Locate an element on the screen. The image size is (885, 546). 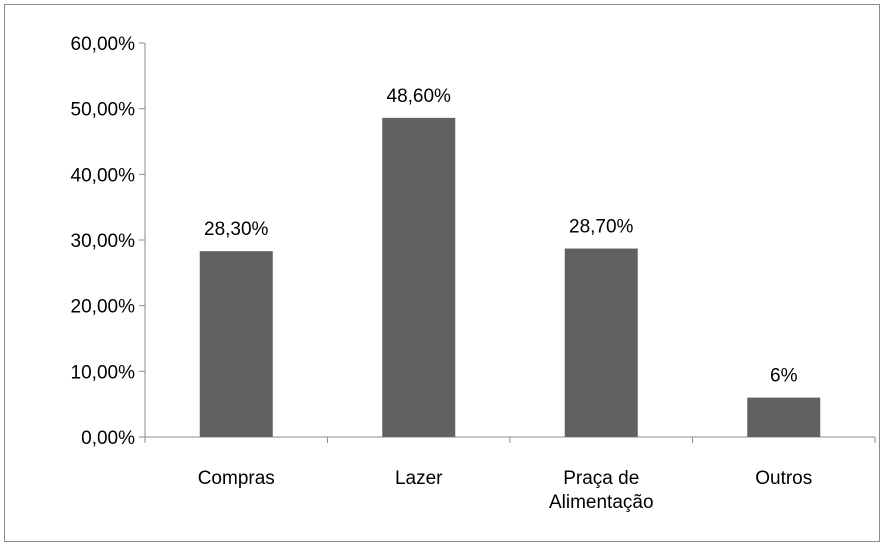
y-tick-label: 60,00% is located at coordinates (103, 44).